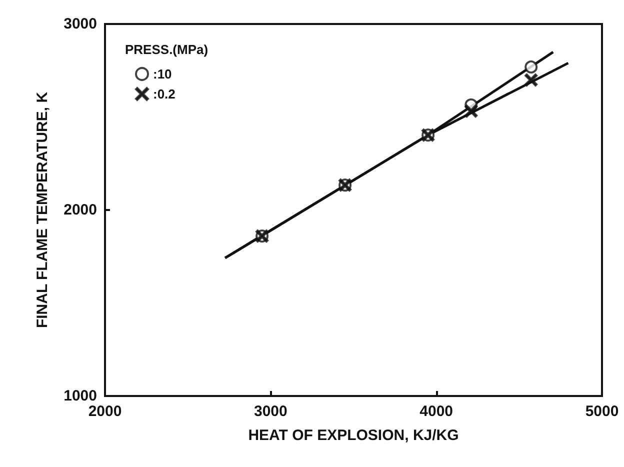 This screenshot has height=467, width=624. I want to click on x-tick-label: 5000, so click(602, 411).